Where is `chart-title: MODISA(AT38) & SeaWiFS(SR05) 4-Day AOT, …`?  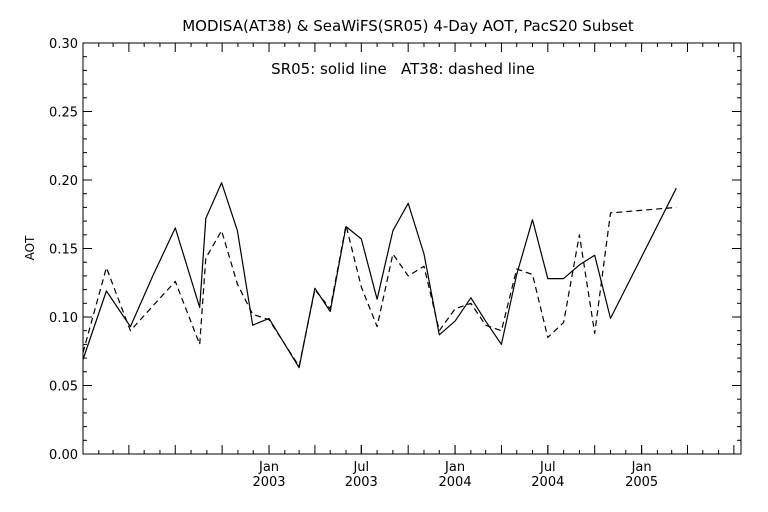
chart-title: MODISA(AT38) & SeaWiFS(SR05) 4-Day AOT, … is located at coordinates (408, 26).